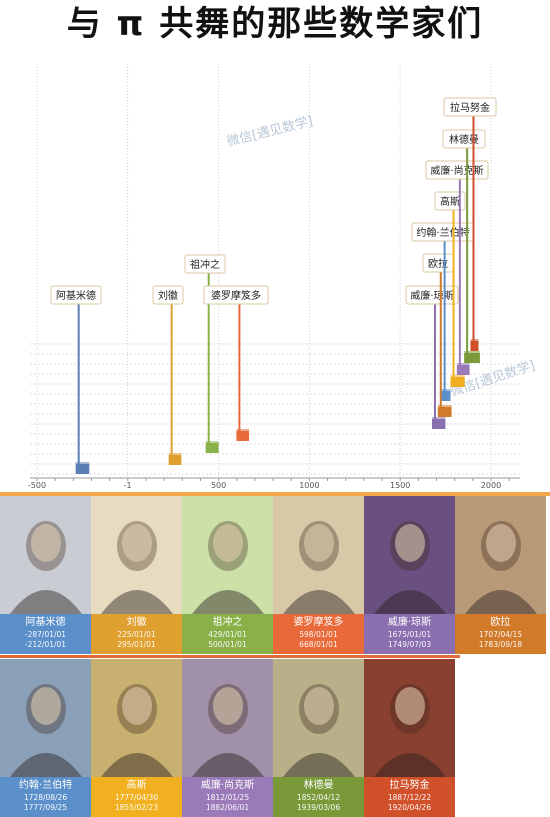 The width and height of the screenshot is (550, 817). I want to click on timeline-label: 林德曼, so click(464, 139).